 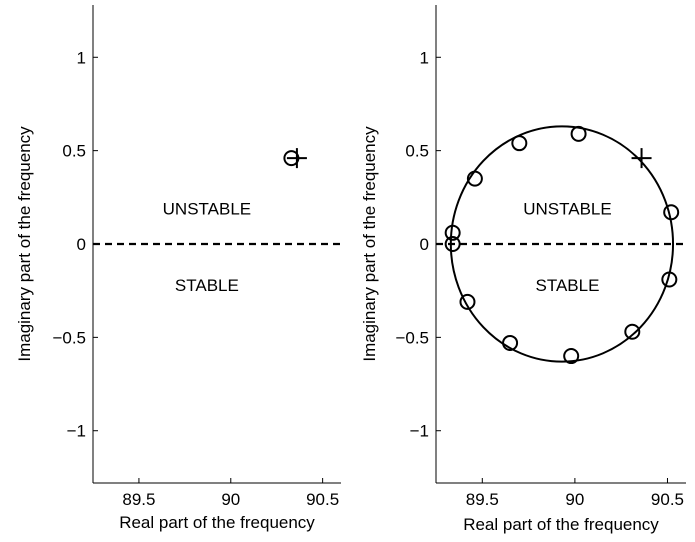 What do you see at coordinates (562, 244) in the screenshot?
I see `contour-circle` at bounding box center [562, 244].